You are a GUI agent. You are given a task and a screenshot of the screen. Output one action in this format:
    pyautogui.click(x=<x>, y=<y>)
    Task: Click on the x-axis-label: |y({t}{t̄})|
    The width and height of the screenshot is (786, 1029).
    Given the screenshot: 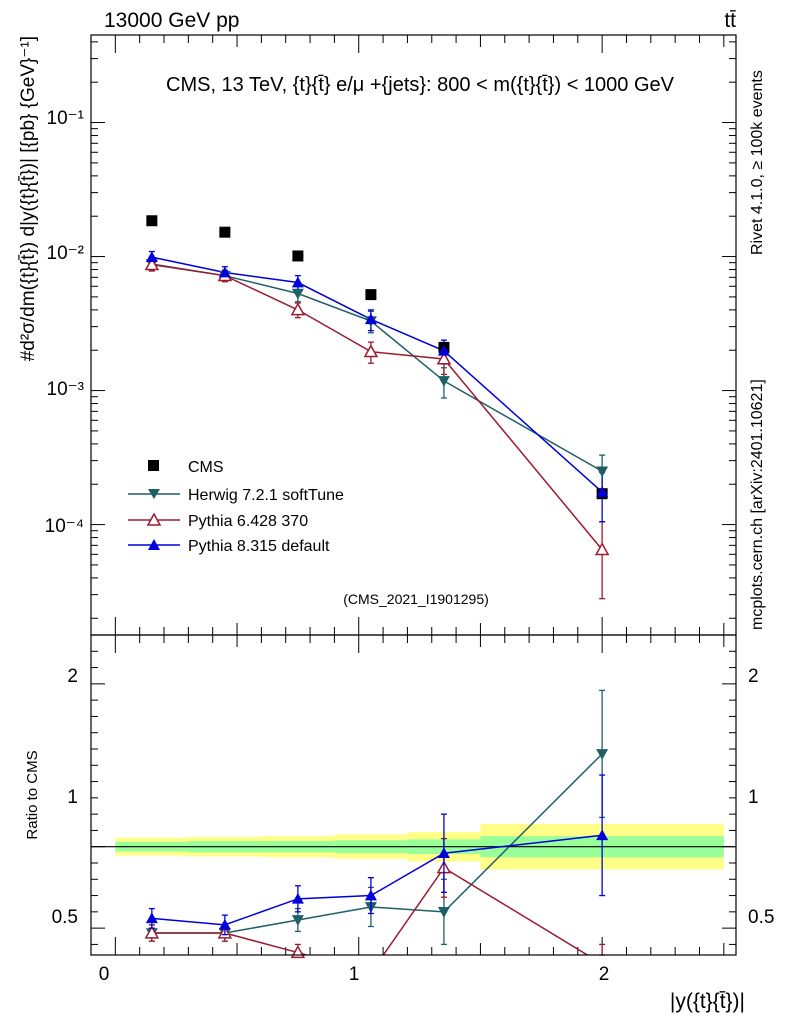 What is the action you would take?
    pyautogui.click(x=707, y=1001)
    